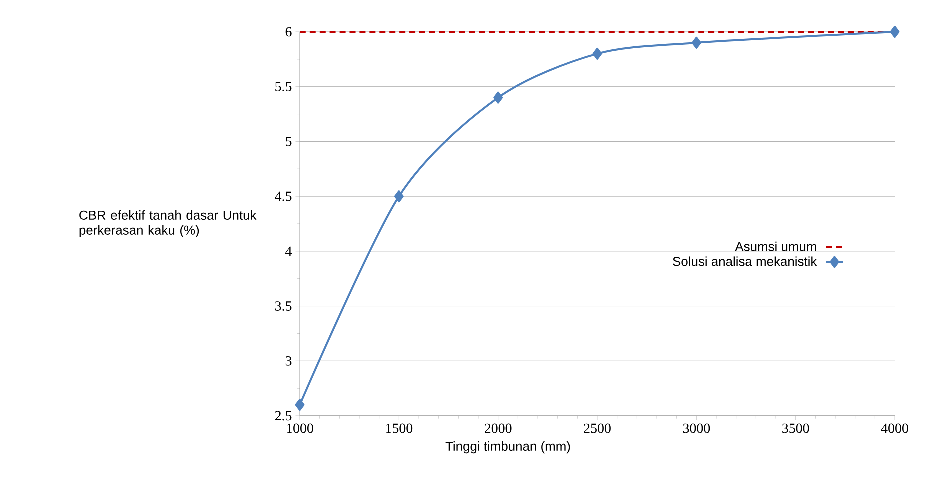 Image resolution: width=926 pixels, height=500 pixels. I want to click on legend-label: Asumsi umum, so click(775, 247).